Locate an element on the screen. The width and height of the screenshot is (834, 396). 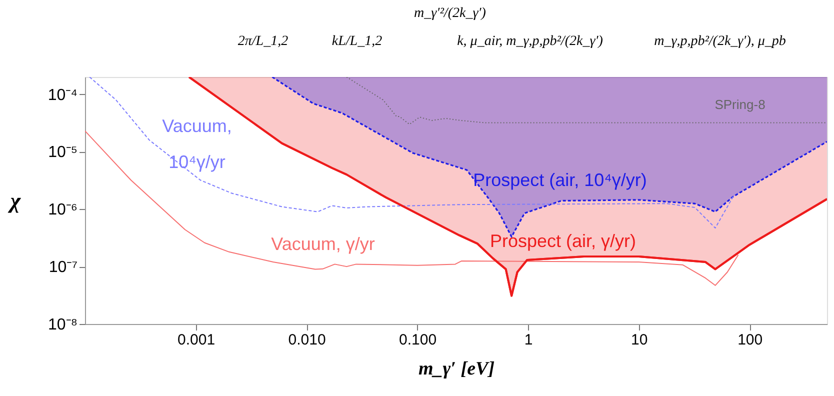
x-tick-label: 100 is located at coordinates (750, 340).